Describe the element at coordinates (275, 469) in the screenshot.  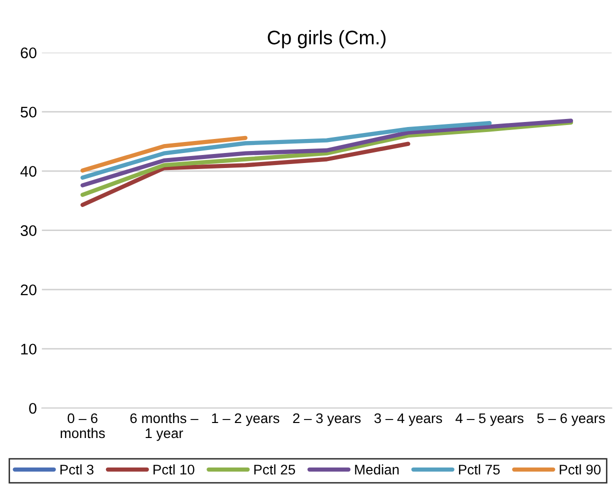
I see `legend-label: Pctl 25` at that location.